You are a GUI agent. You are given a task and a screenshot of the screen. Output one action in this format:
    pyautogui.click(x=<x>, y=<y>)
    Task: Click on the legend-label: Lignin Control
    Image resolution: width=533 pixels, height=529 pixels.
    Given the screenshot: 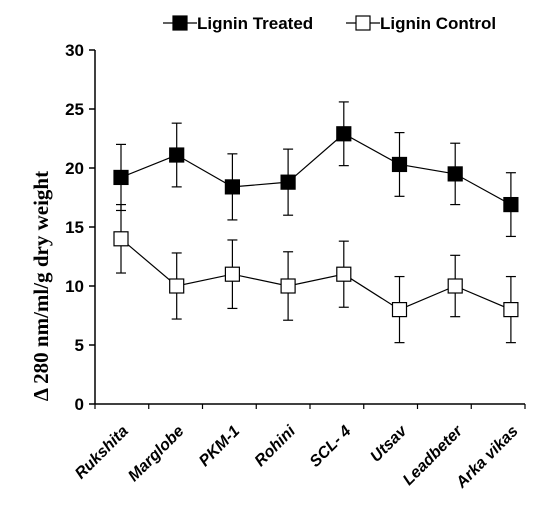 What is the action you would take?
    pyautogui.click(x=438, y=23)
    